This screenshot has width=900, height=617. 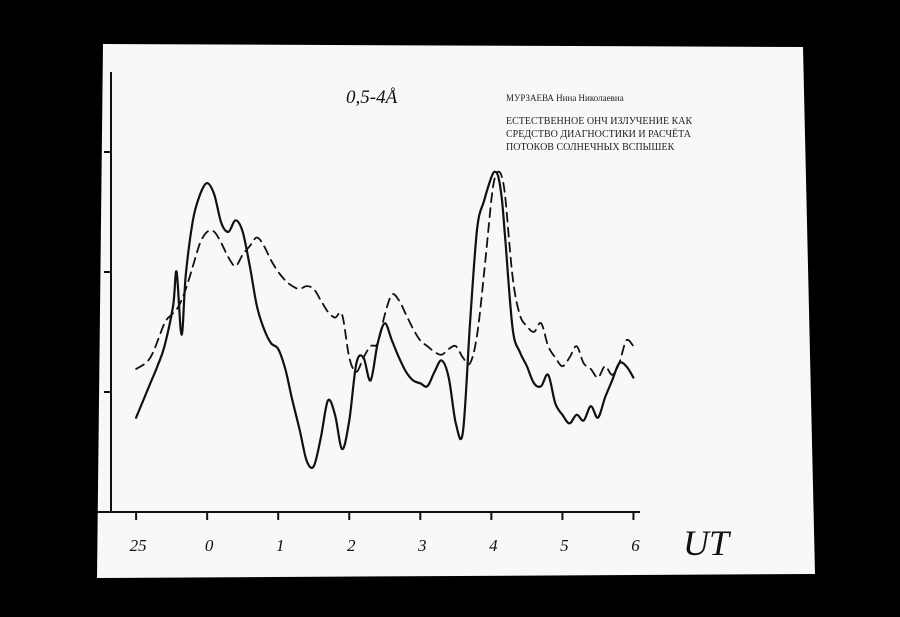 I want to click on x-tick-label: 25, so click(x=138, y=545).